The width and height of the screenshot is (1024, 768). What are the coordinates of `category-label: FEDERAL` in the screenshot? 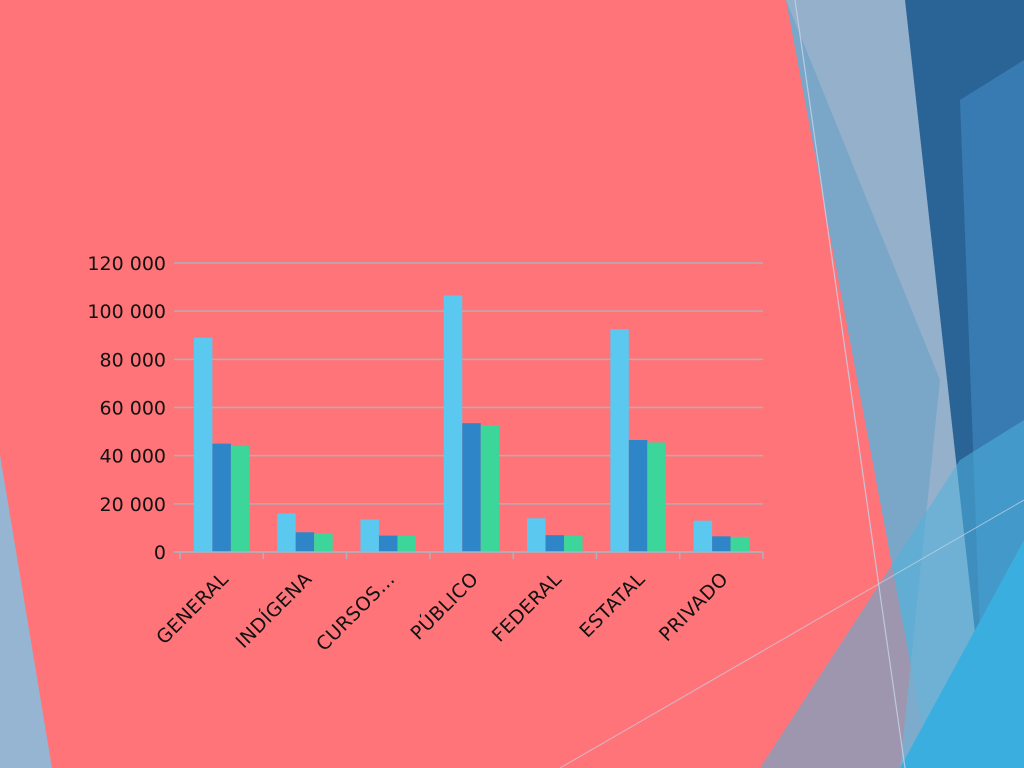 It's located at (527, 607).